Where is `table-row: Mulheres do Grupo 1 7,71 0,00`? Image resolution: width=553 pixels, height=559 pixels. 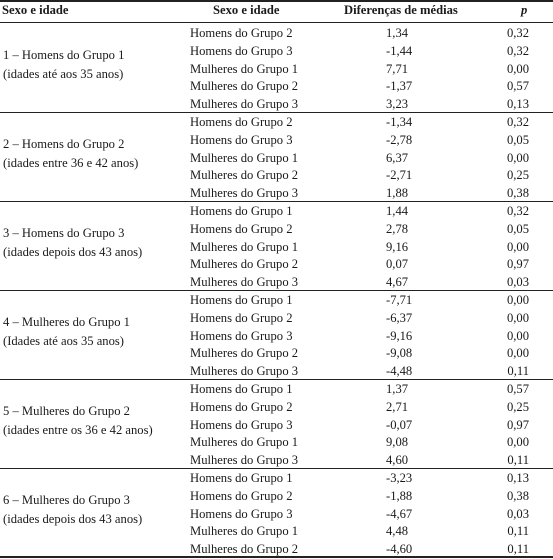 table-row: Mulheres do Grupo 1 7,71 0,00 is located at coordinates (276, 69).